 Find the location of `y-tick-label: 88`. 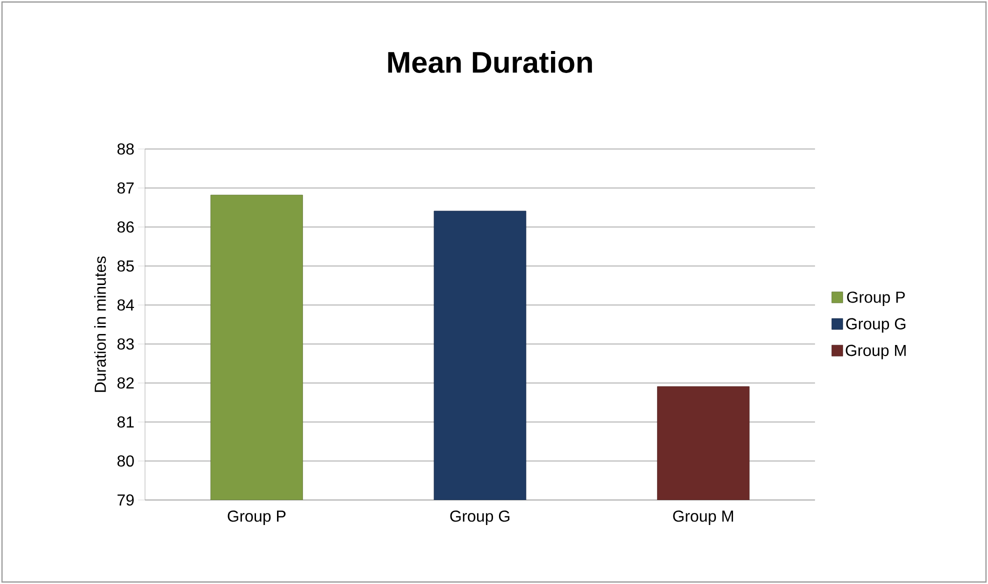

y-tick-label: 88 is located at coordinates (125, 149).